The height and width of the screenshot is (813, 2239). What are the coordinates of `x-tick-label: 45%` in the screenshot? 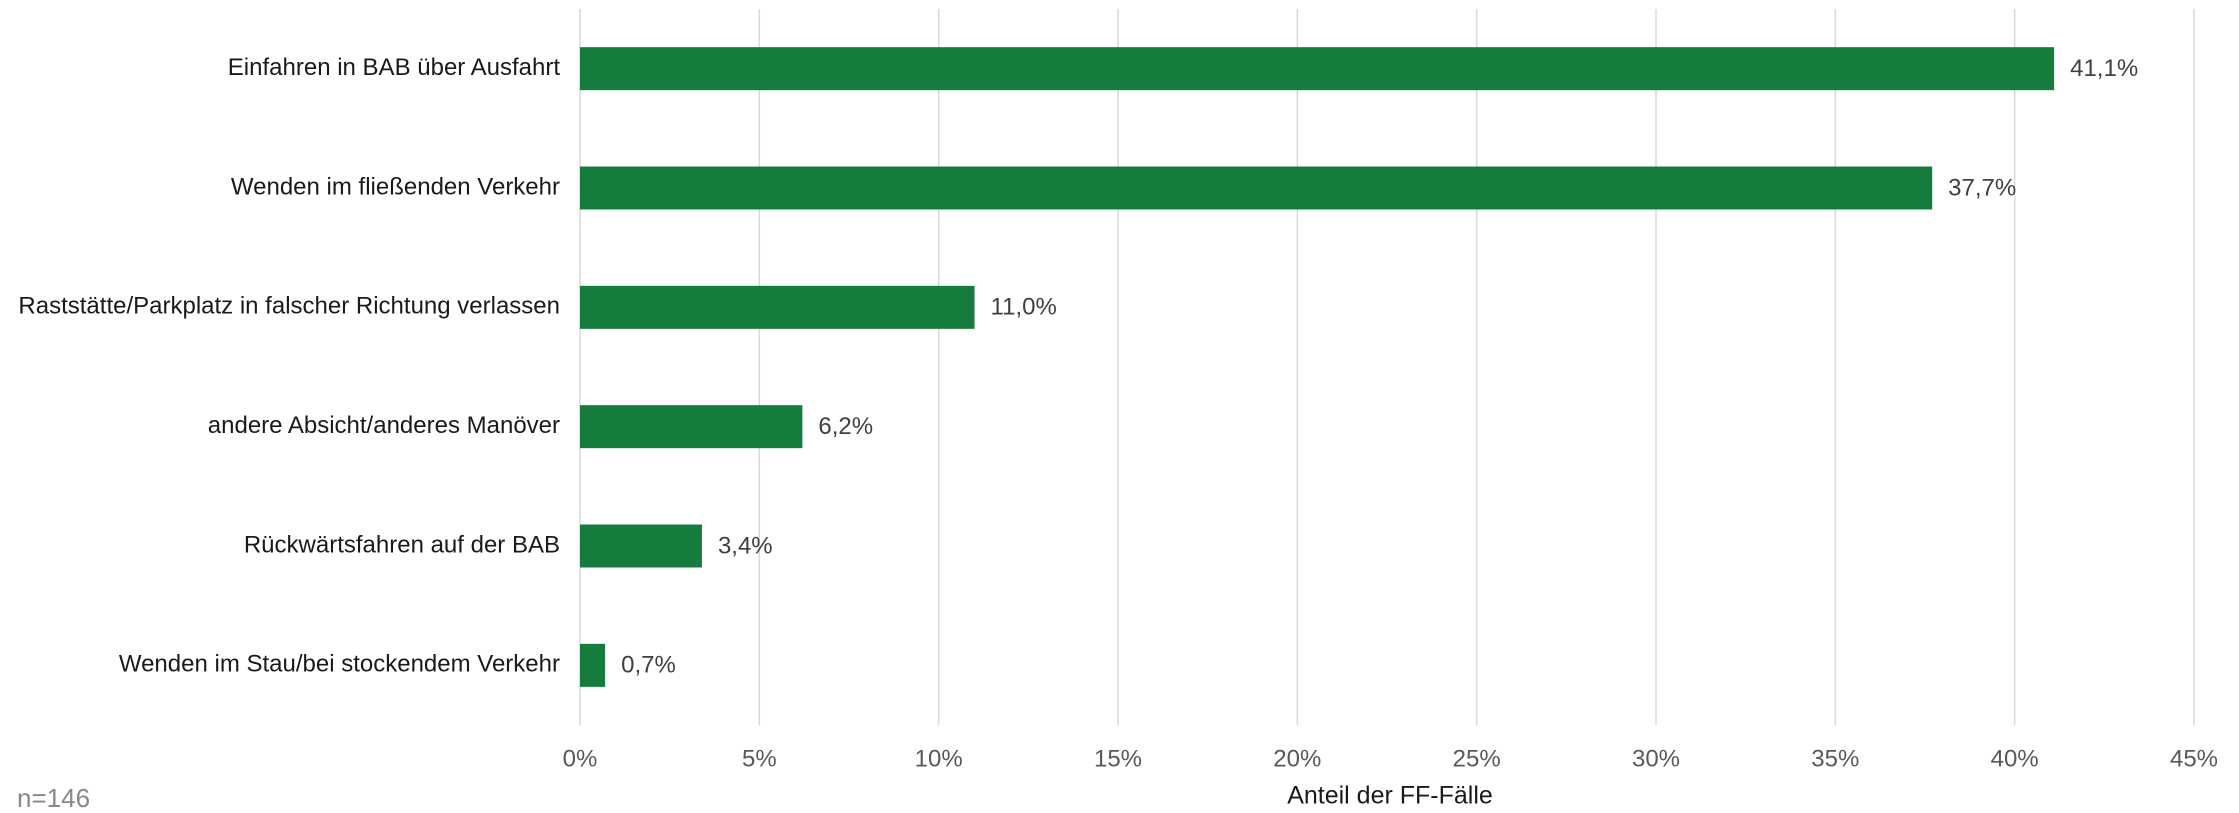 It's located at (2194, 758).